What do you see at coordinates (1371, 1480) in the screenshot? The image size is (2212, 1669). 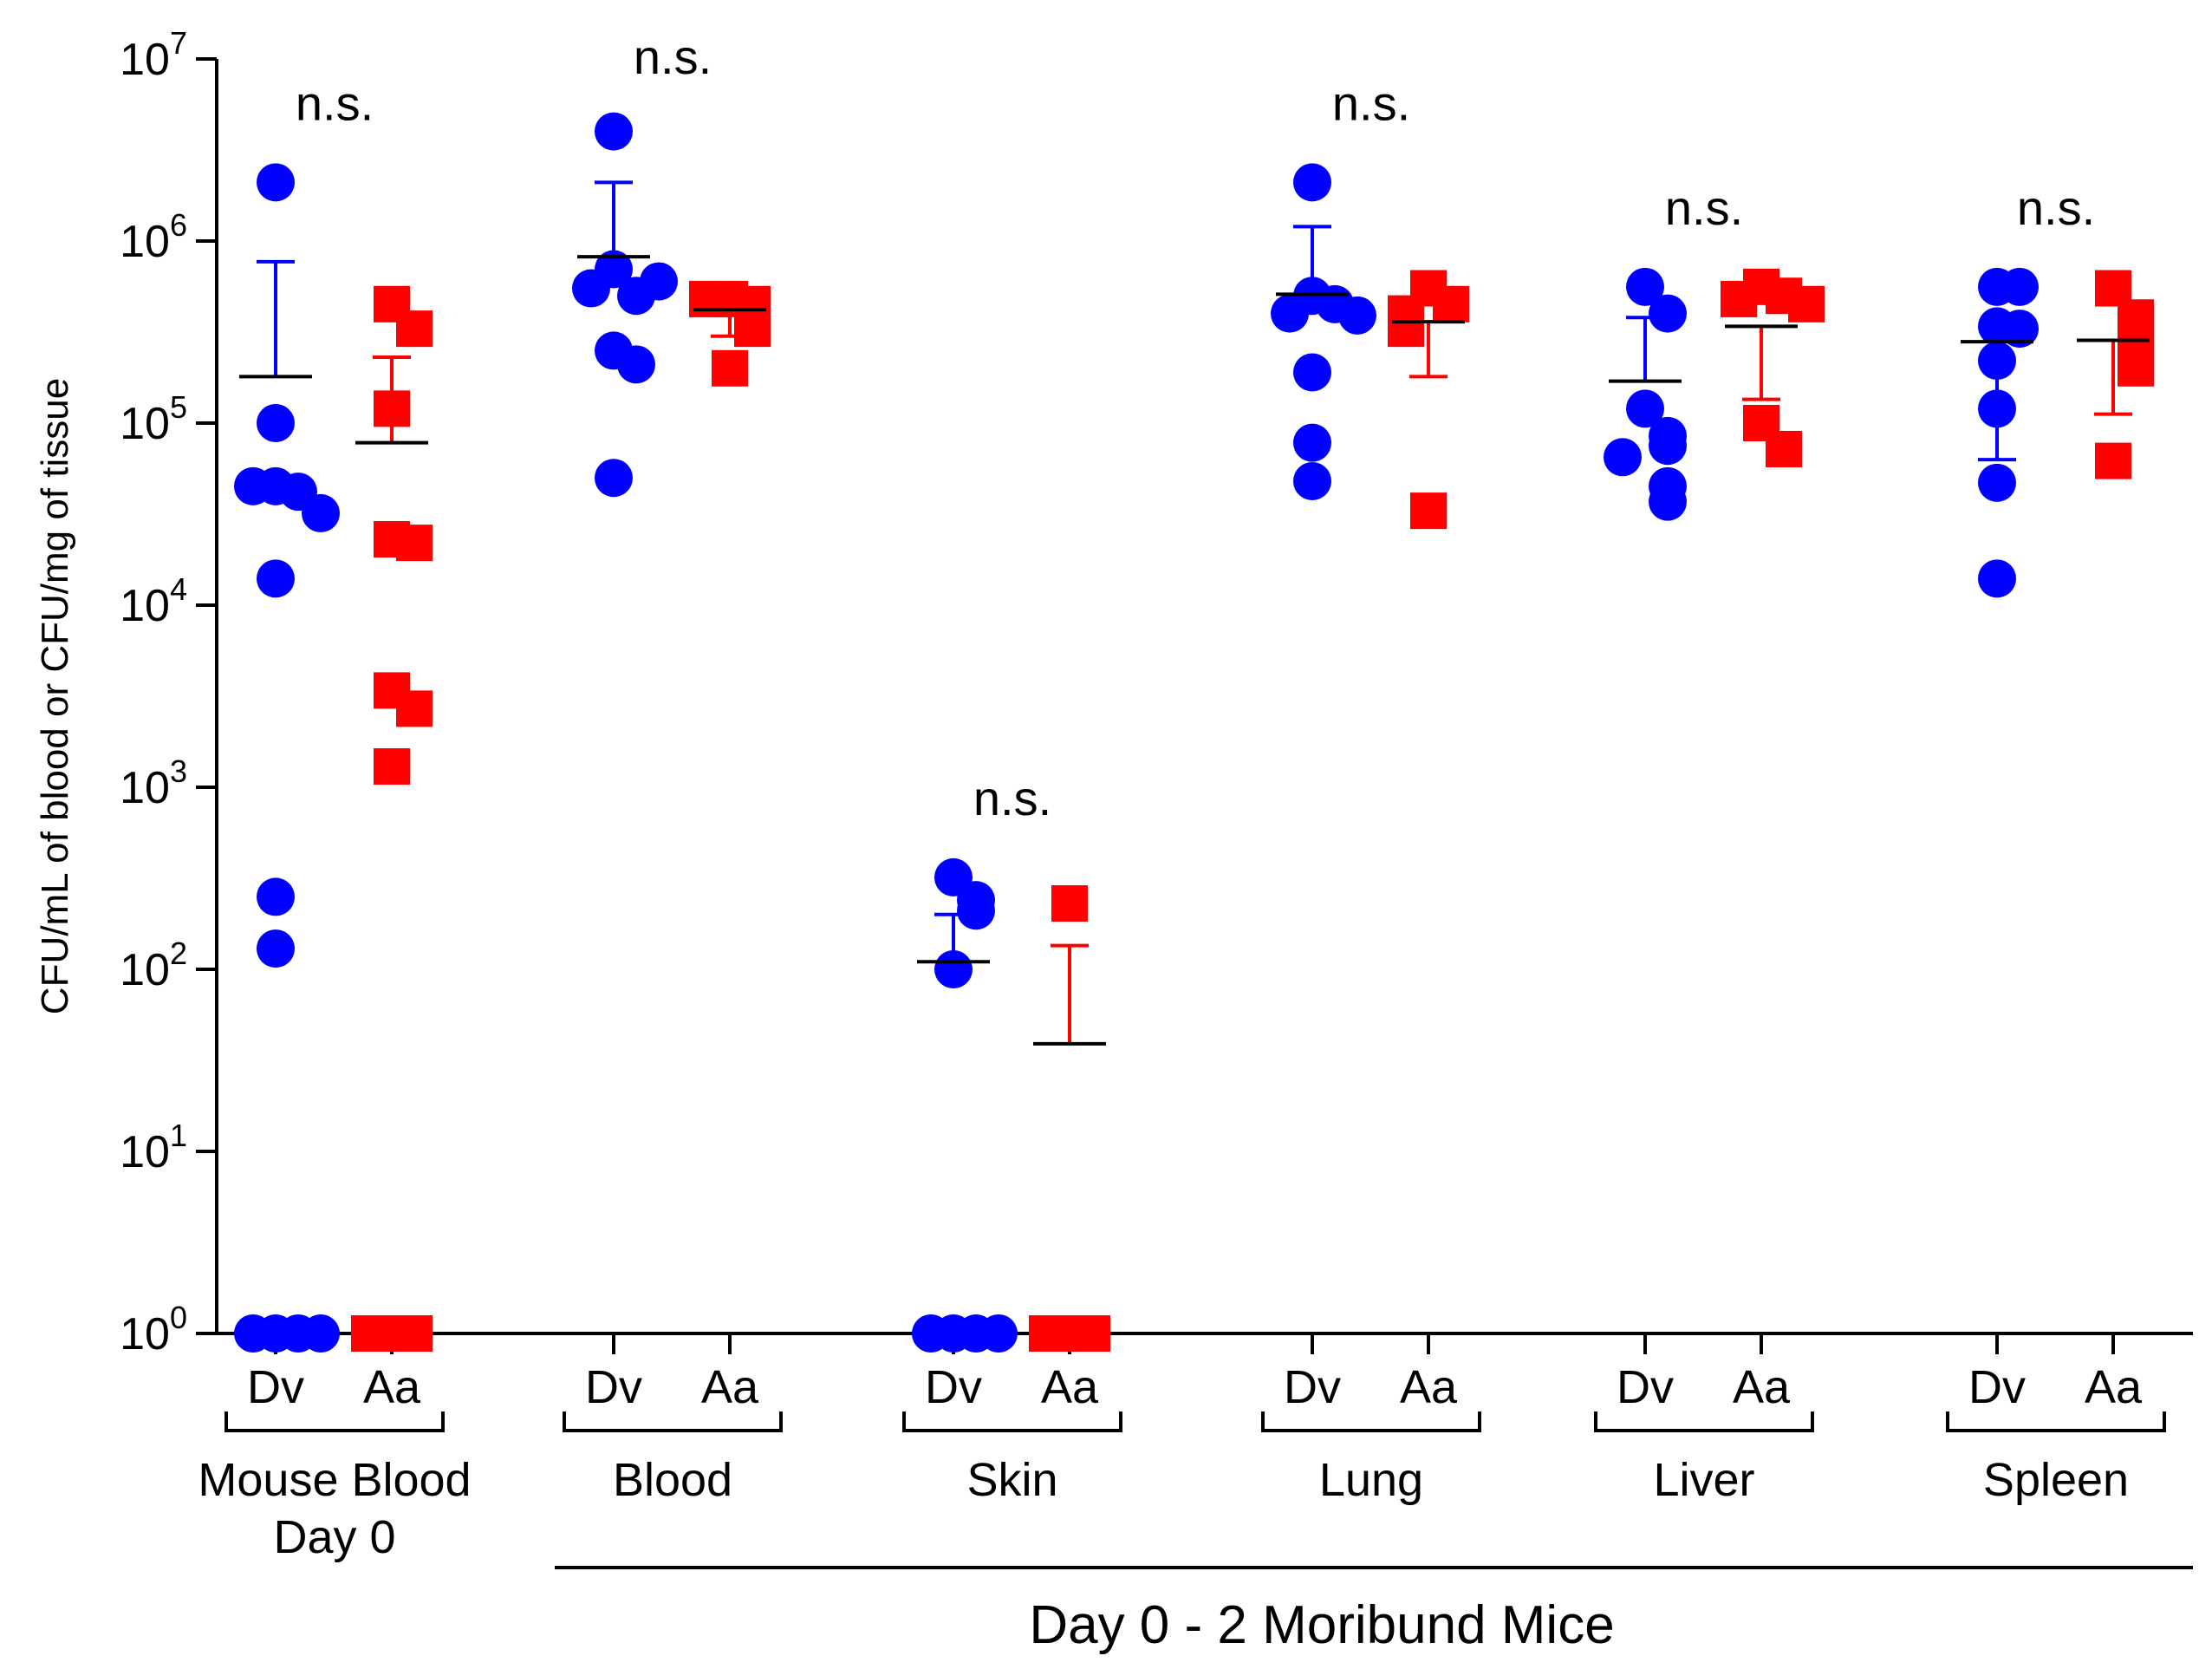 I see `group-label: Lung` at bounding box center [1371, 1480].